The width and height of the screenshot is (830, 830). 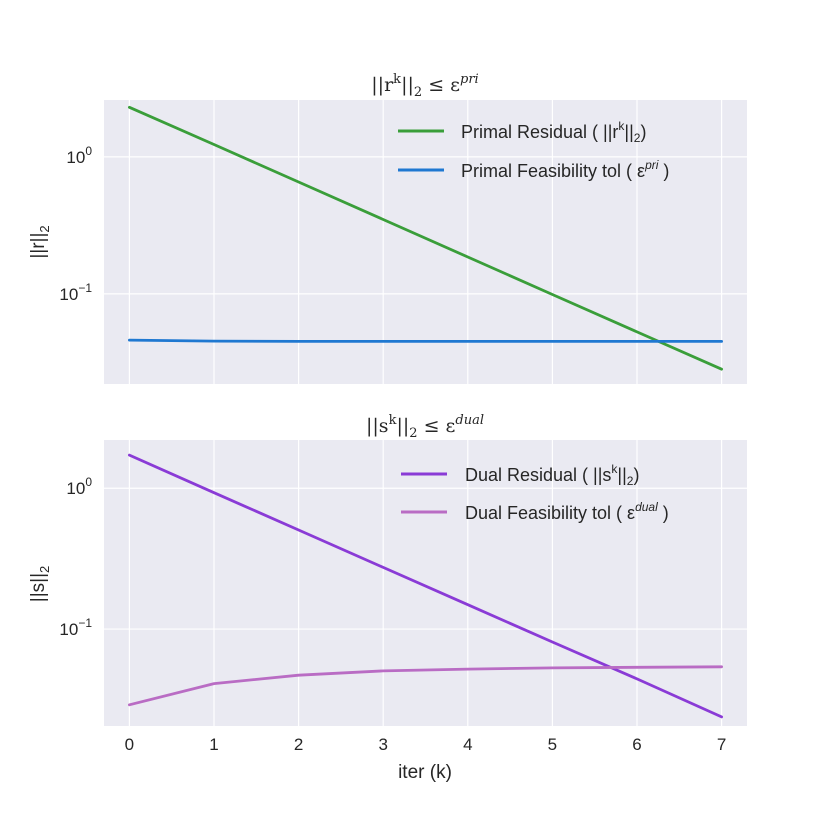 What do you see at coordinates (213, 744) in the screenshot?
I see `x-tick-label-1: 1` at bounding box center [213, 744].